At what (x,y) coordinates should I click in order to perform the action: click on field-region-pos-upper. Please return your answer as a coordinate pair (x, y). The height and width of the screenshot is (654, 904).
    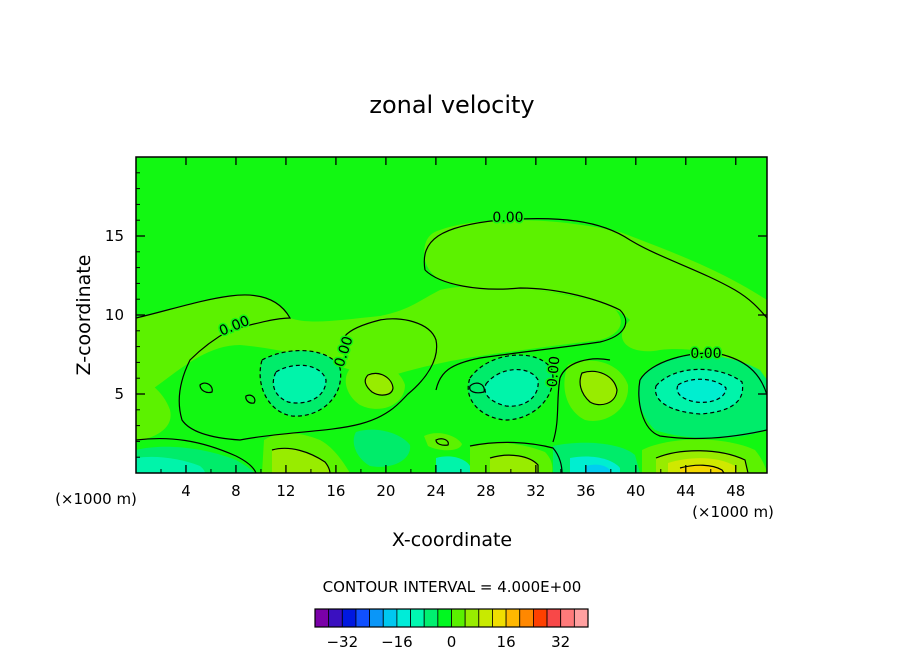
    Looking at the image, I should click on (378, 343).